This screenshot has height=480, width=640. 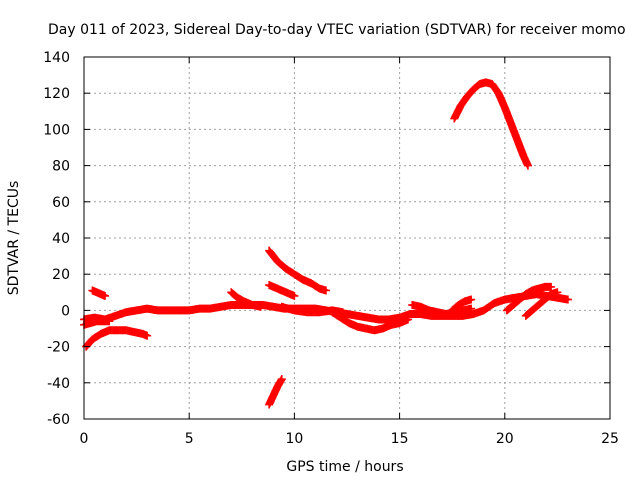 I want to click on y-tick-label: -60, so click(x=58, y=420).